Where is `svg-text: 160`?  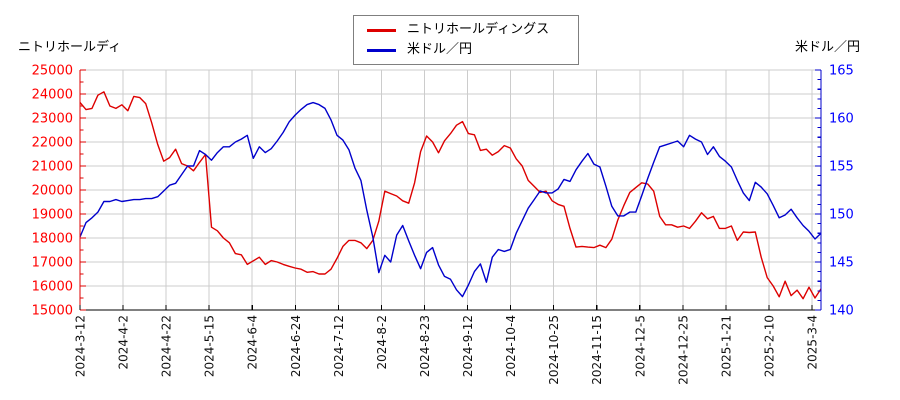 svg-text: 160 is located at coordinates (841, 119).